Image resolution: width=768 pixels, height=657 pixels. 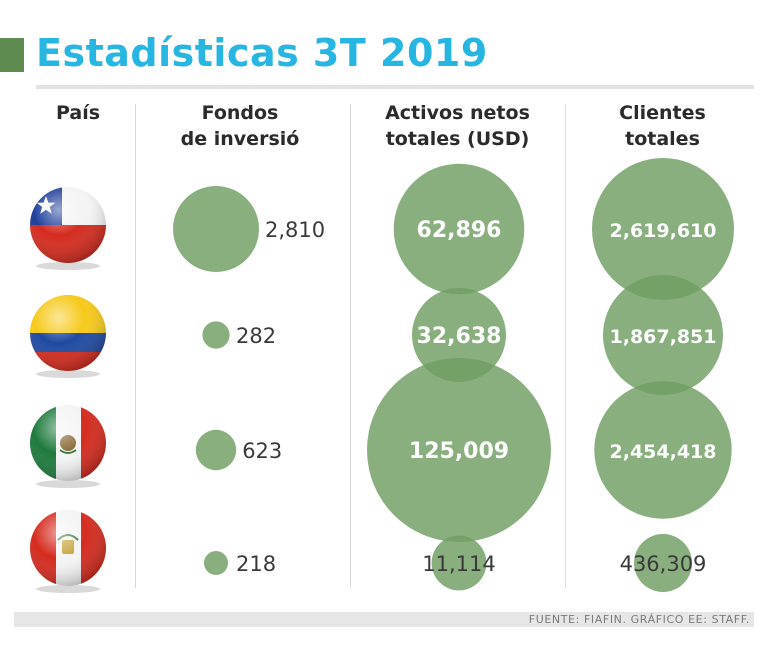 I want to click on label-assets-peru: 11,114, so click(x=458, y=564).